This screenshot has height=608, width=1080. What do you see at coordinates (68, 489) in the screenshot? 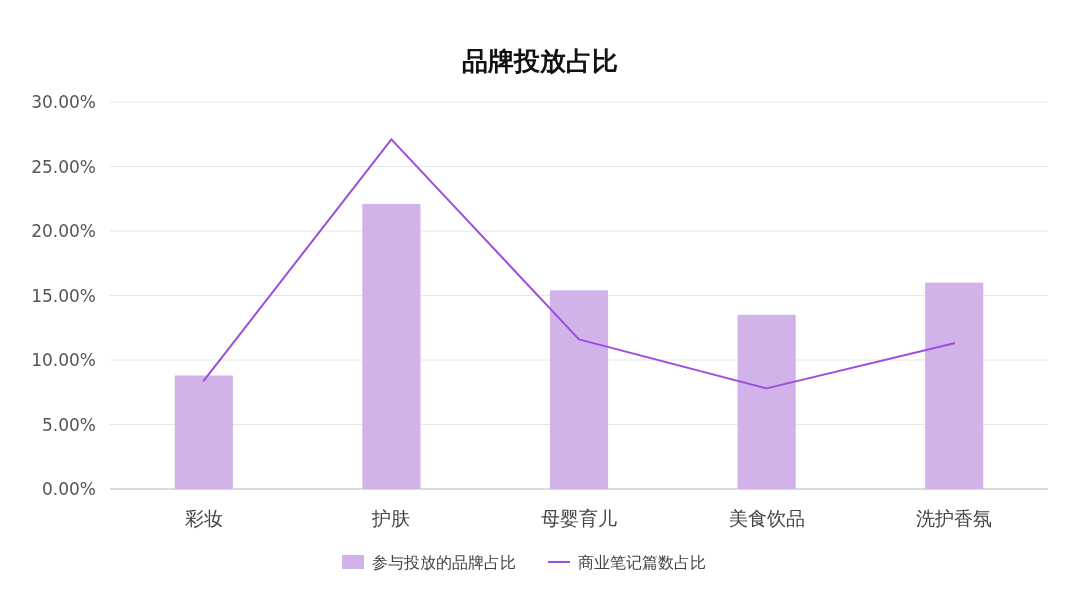
I see `y-tick-label: 0.00%` at bounding box center [68, 489].